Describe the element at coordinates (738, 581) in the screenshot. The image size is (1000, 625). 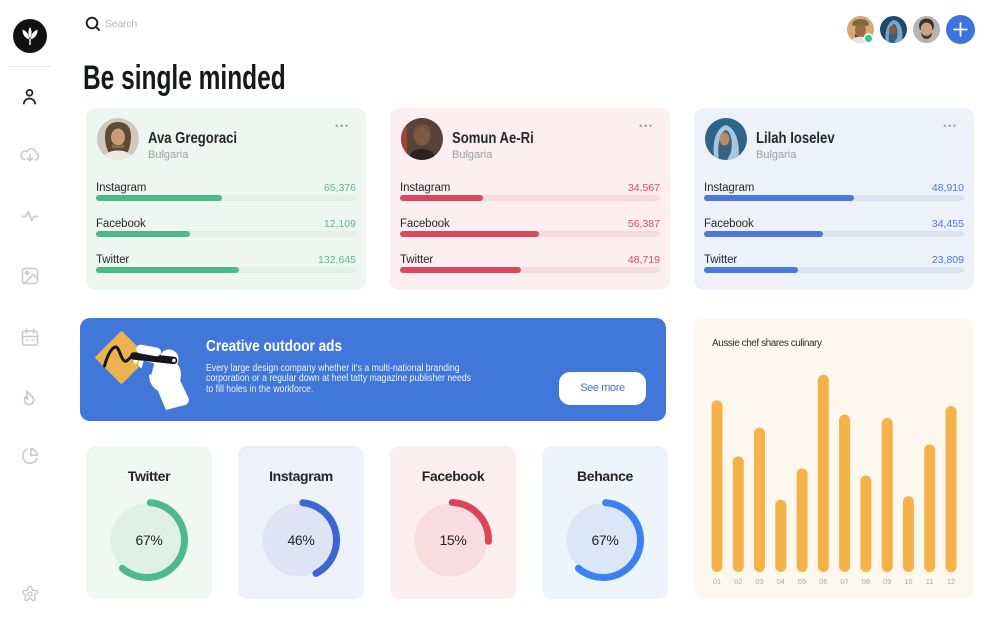
I see `svg-text: 02` at that location.